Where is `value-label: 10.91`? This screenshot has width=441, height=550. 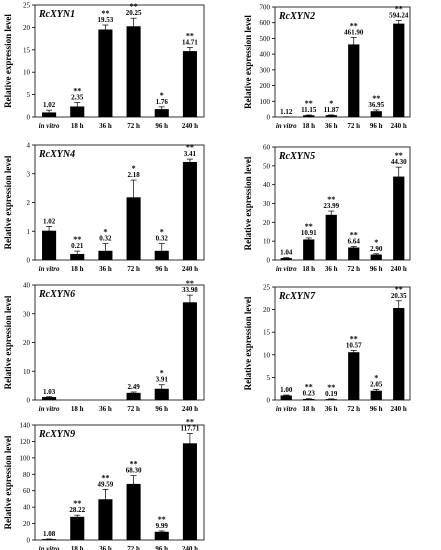
value-label: 10.91 is located at coordinates (309, 233).